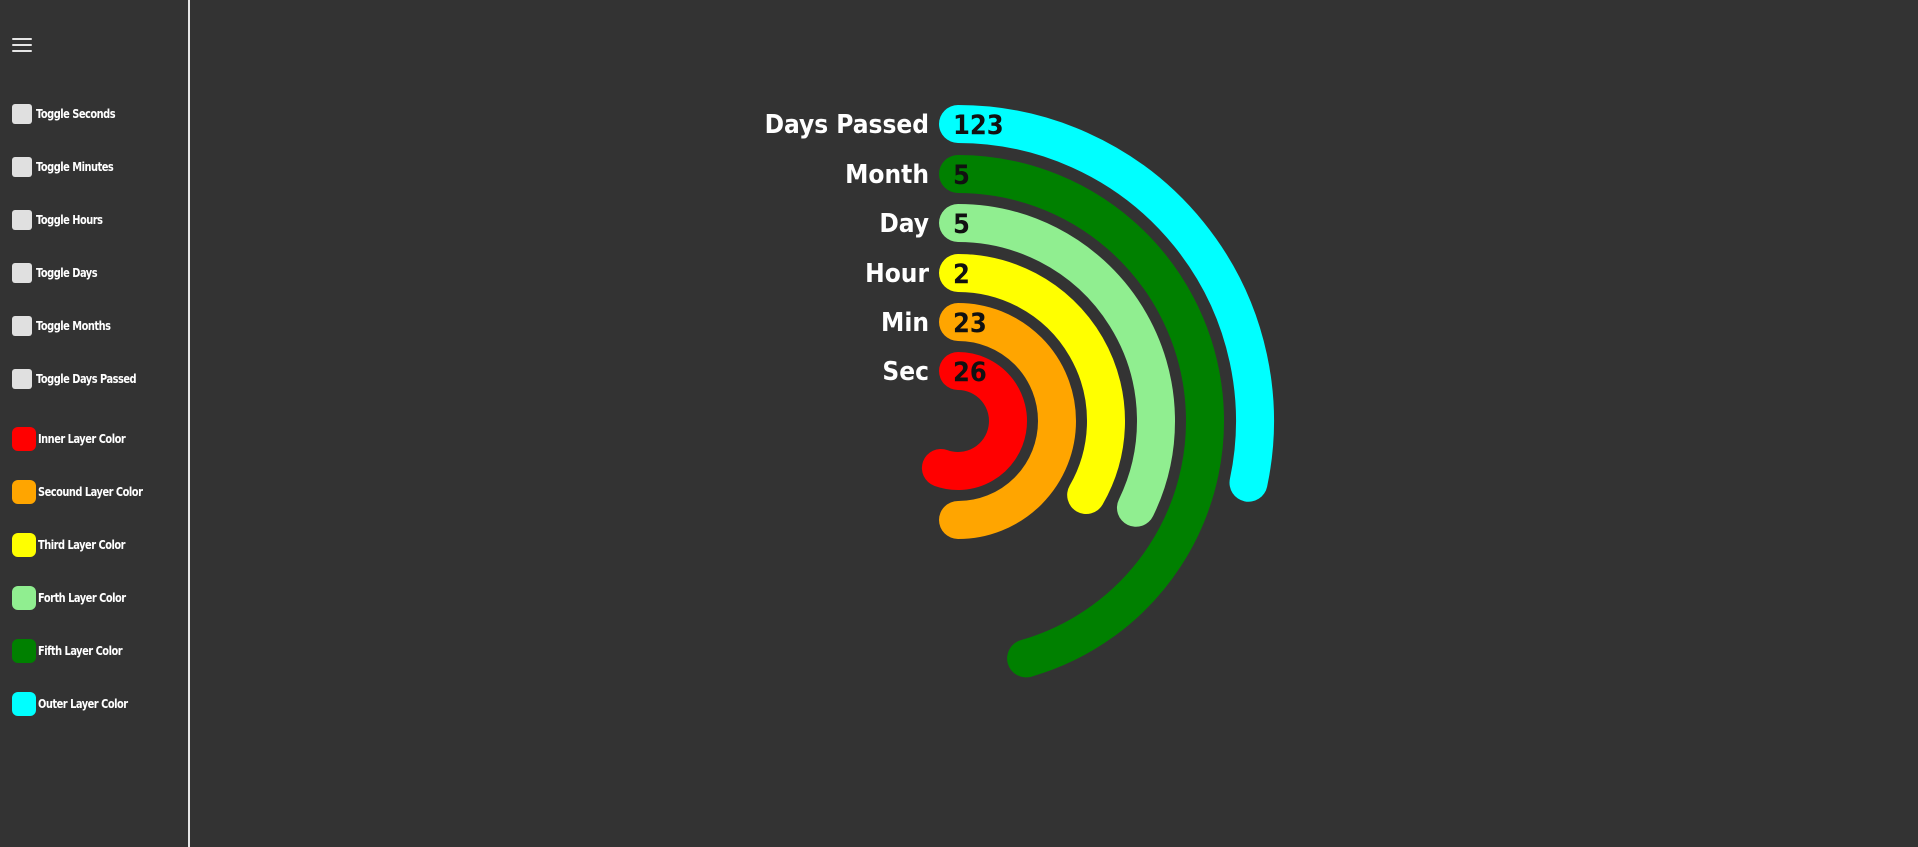  I want to click on toggle-months-label: Toggle Months, so click(73, 326).